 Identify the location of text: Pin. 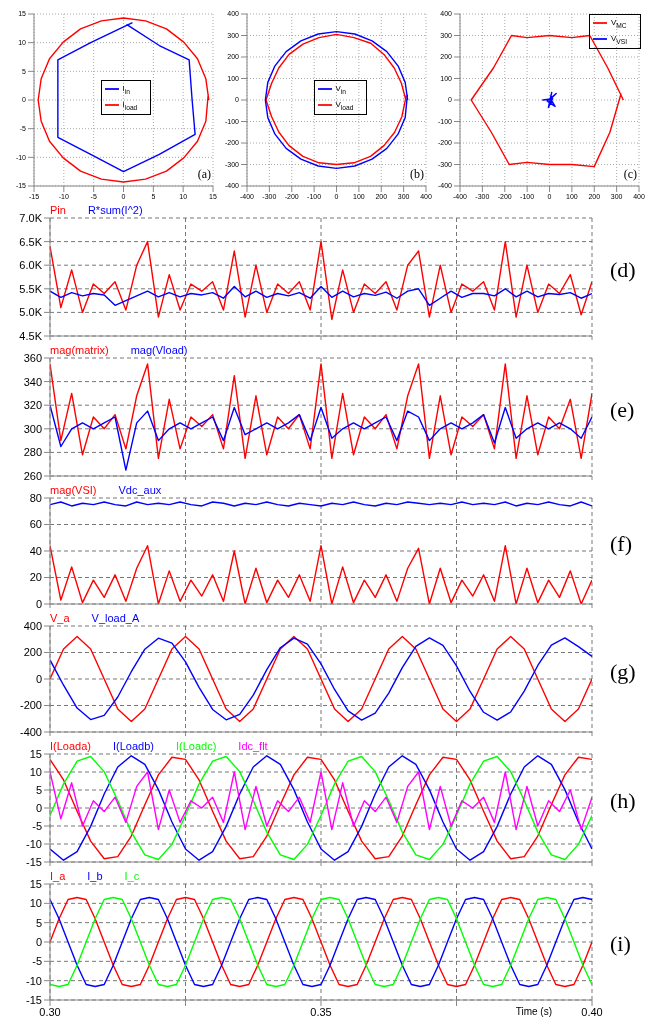
(58, 210).